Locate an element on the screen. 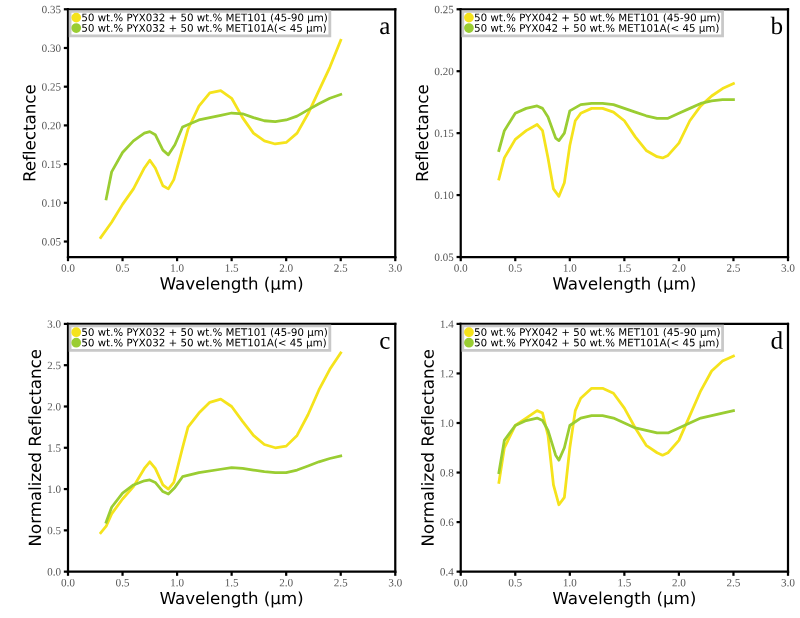 The height and width of the screenshot is (618, 800). annotation: b is located at coordinates (776, 25).